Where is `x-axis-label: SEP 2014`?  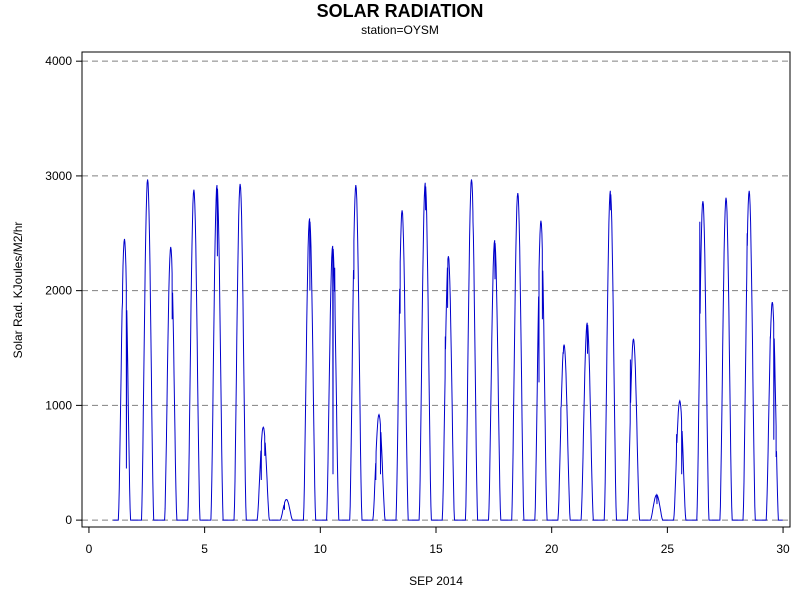 x-axis-label: SEP 2014 is located at coordinates (436, 581).